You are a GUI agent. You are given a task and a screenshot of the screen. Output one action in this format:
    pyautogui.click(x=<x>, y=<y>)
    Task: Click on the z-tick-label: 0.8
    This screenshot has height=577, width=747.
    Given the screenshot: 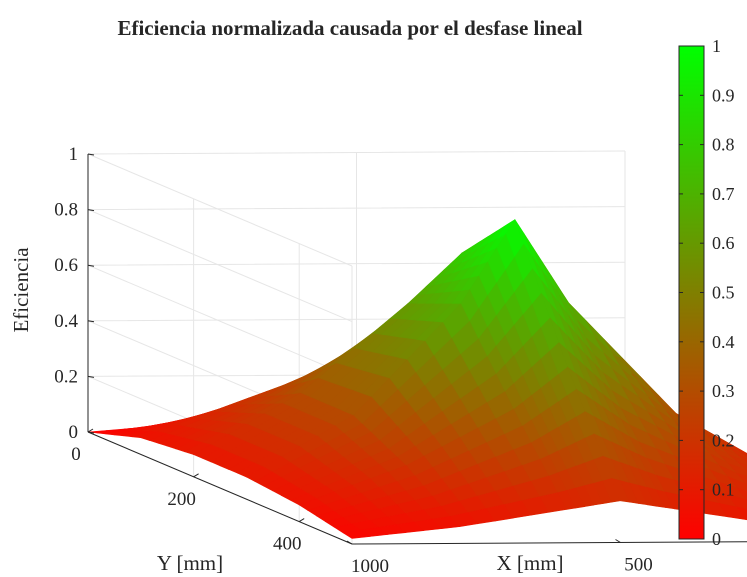 What is the action you would take?
    pyautogui.click(x=66, y=210)
    